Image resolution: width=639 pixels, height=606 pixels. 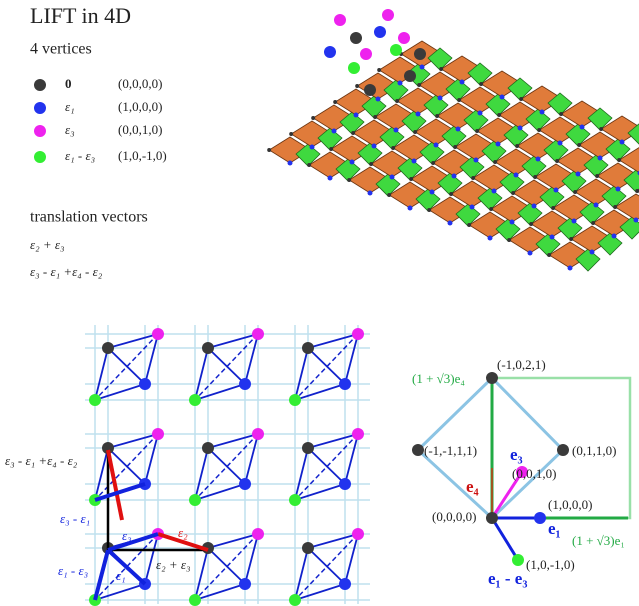 What do you see at coordinates (41, 460) in the screenshot?
I see `vector-label: ε₃ - ε₁ +ε₄ - ε₂` at bounding box center [41, 460].